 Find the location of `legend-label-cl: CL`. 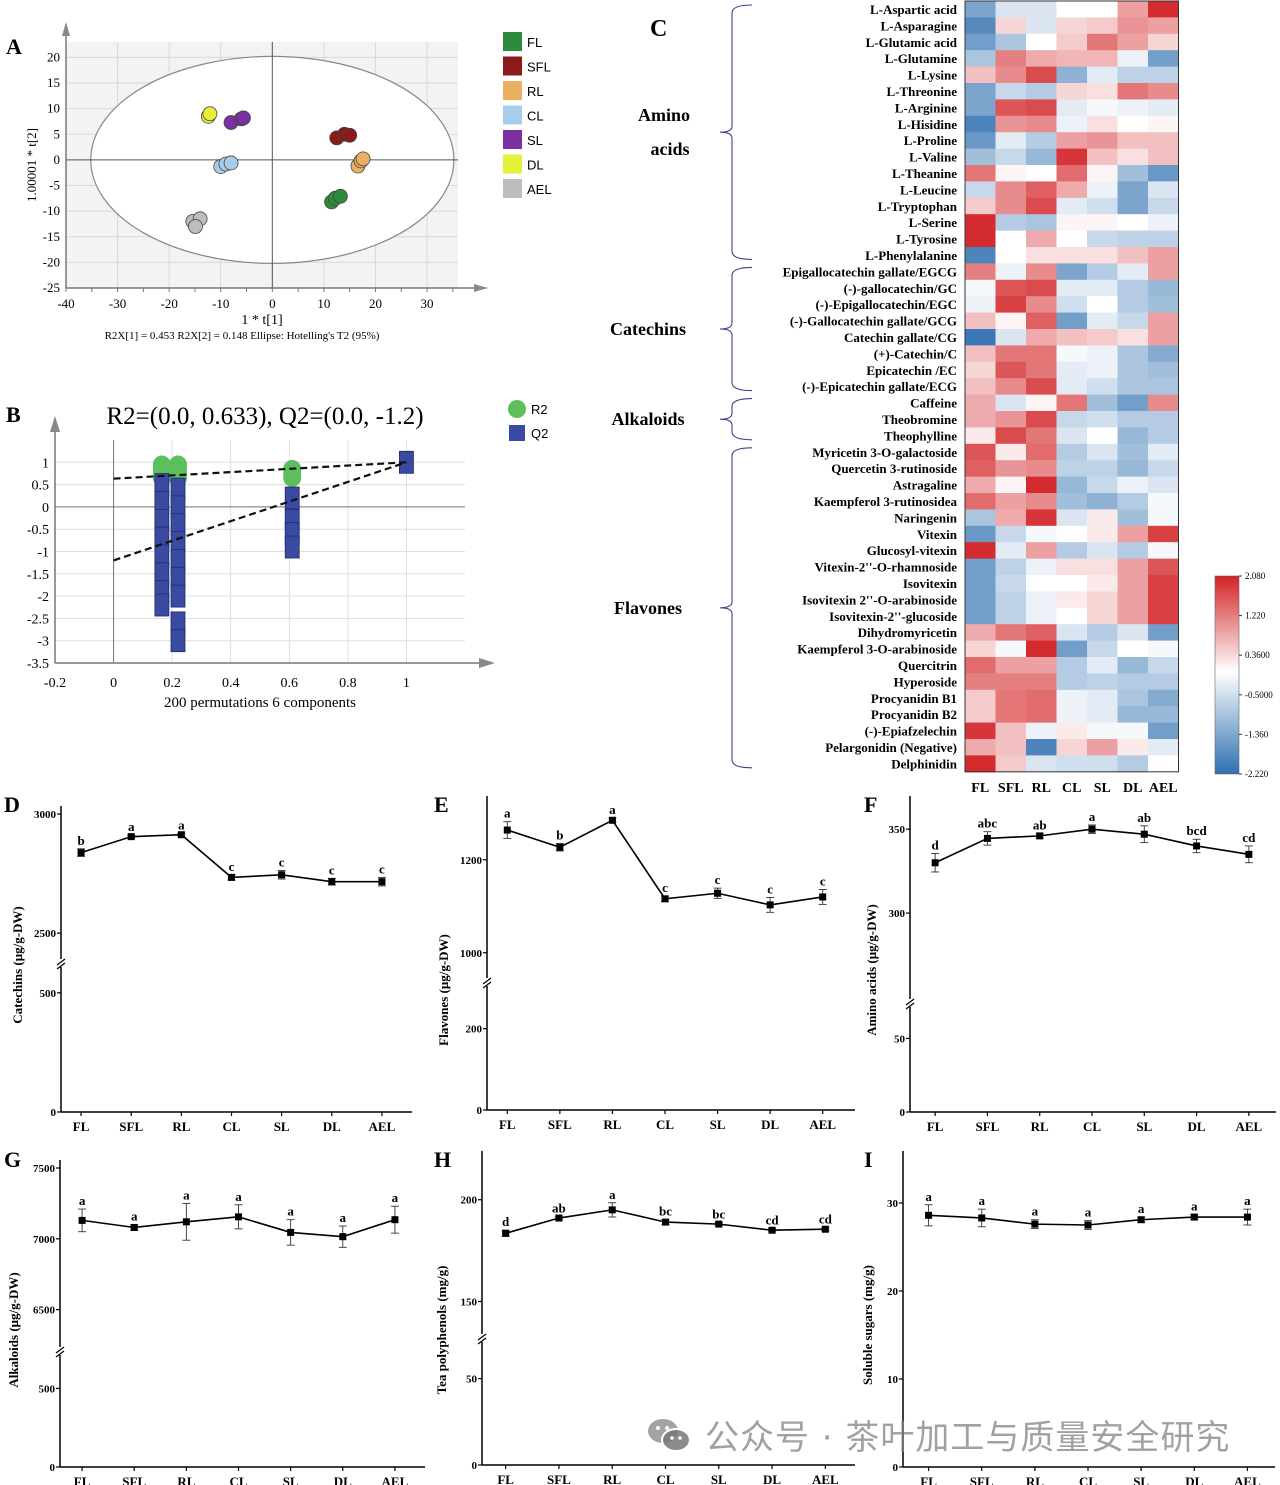

legend-label-cl: CL is located at coordinates (535, 116).